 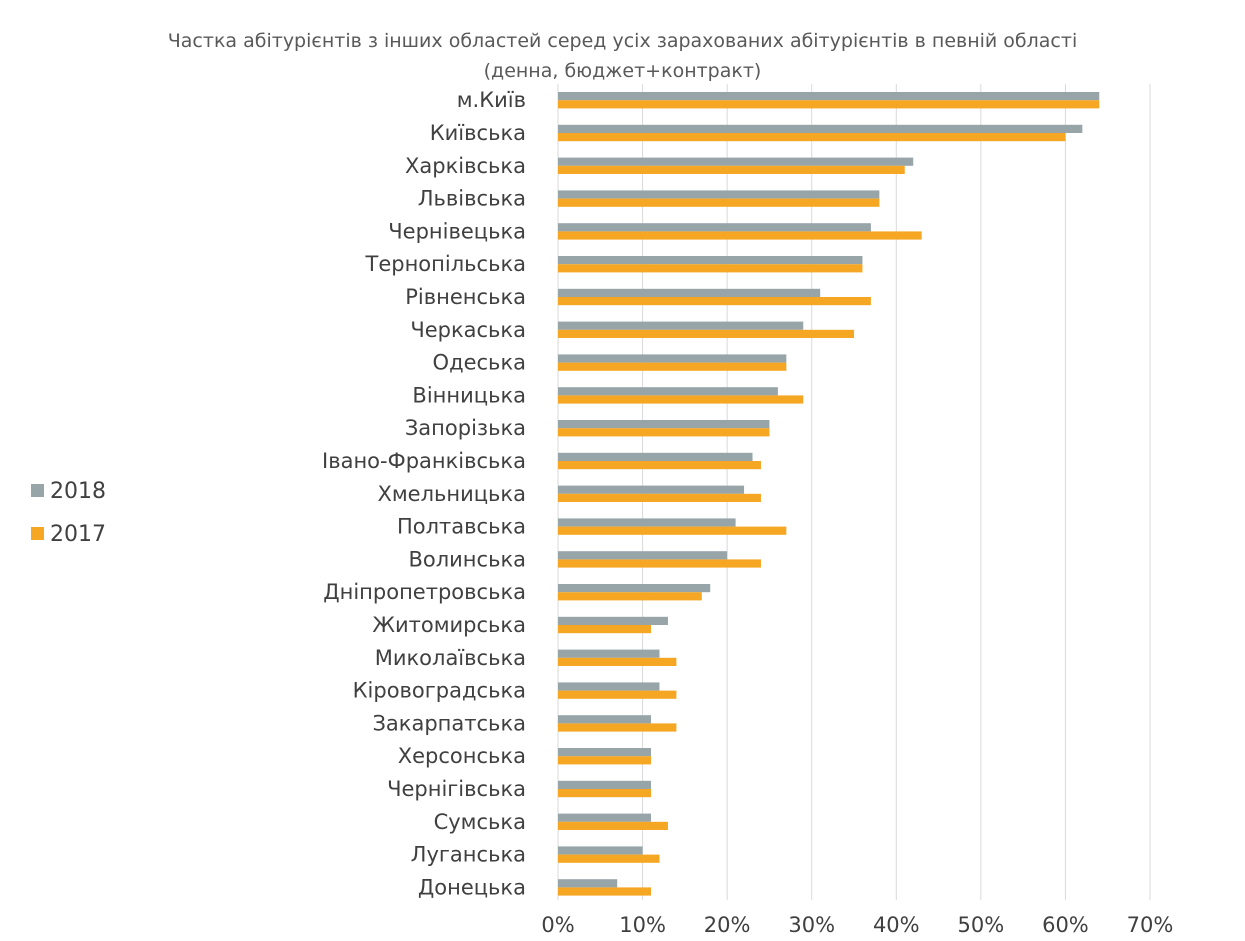 What do you see at coordinates (465, 166) in the screenshot?
I see `category-label: Харківська` at bounding box center [465, 166].